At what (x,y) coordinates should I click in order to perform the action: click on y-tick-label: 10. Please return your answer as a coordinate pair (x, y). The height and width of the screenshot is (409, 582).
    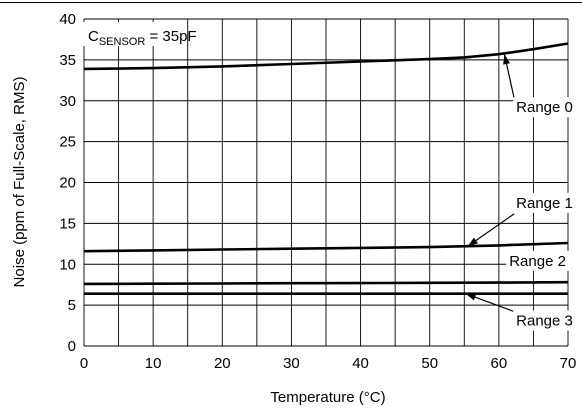
    Looking at the image, I should click on (67, 264).